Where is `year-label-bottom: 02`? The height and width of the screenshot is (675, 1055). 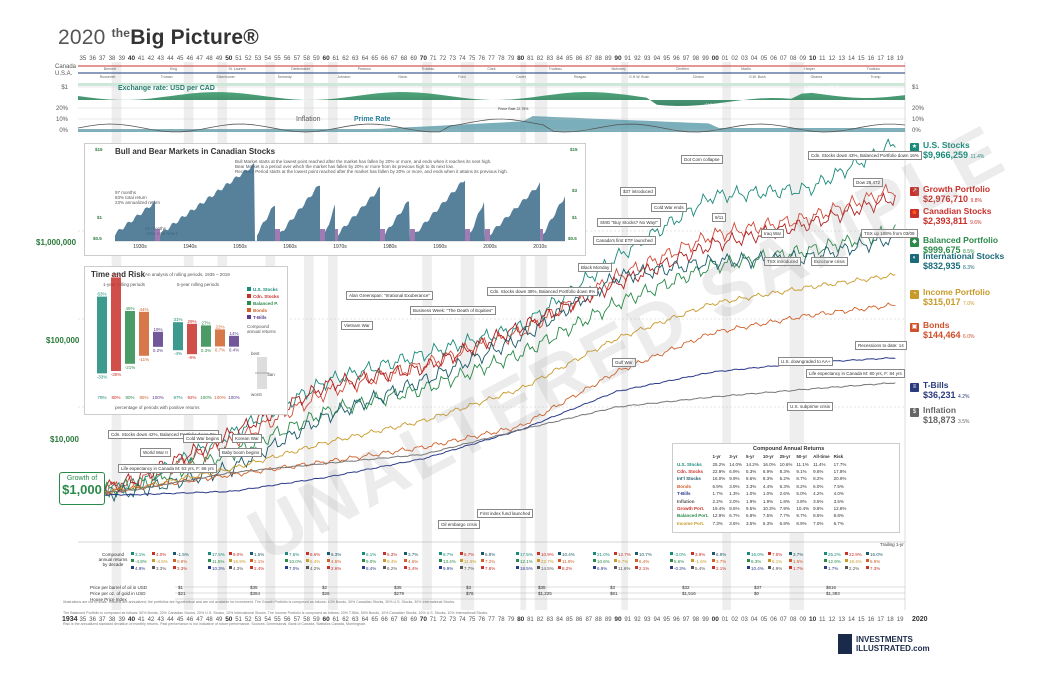 year-label-bottom: 02 is located at coordinates (734, 620).